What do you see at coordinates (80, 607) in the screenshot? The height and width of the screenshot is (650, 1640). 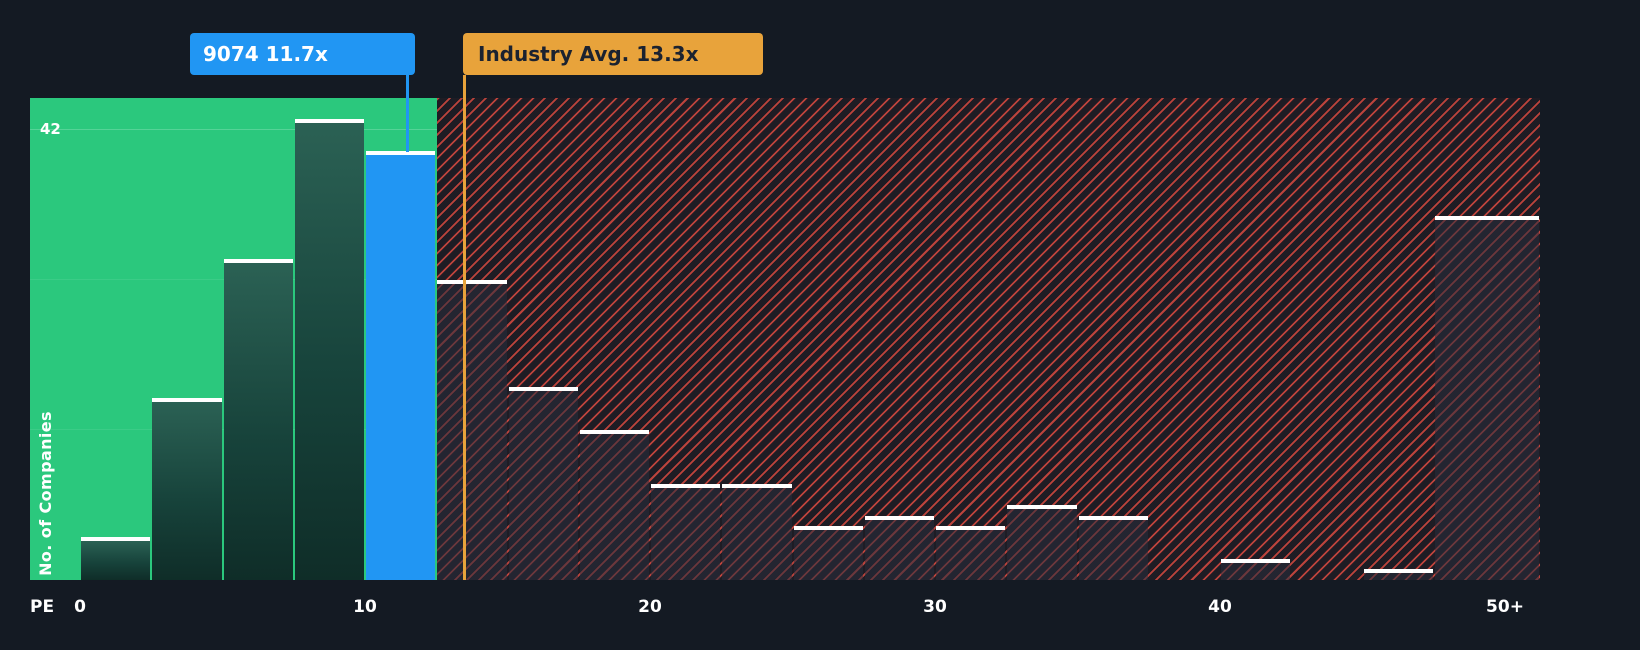 I see `x-tick-0: 0` at bounding box center [80, 607].